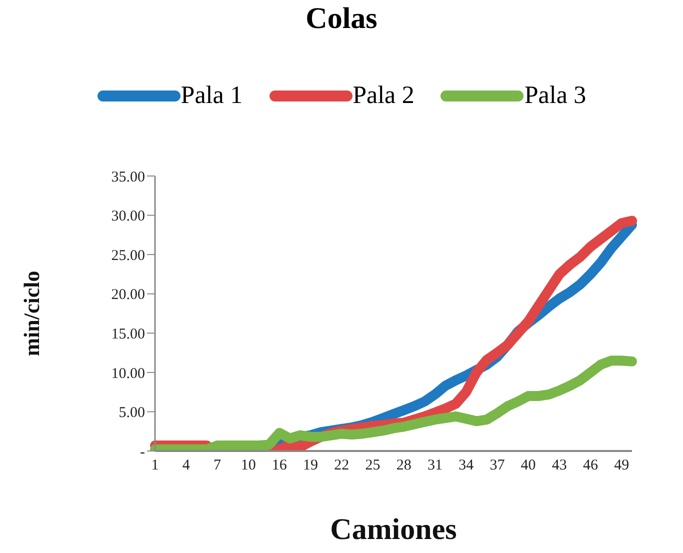 Image resolution: width=683 pixels, height=553 pixels. Describe the element at coordinates (434, 466) in the screenshot. I see `x-tick-label: 31` at that location.